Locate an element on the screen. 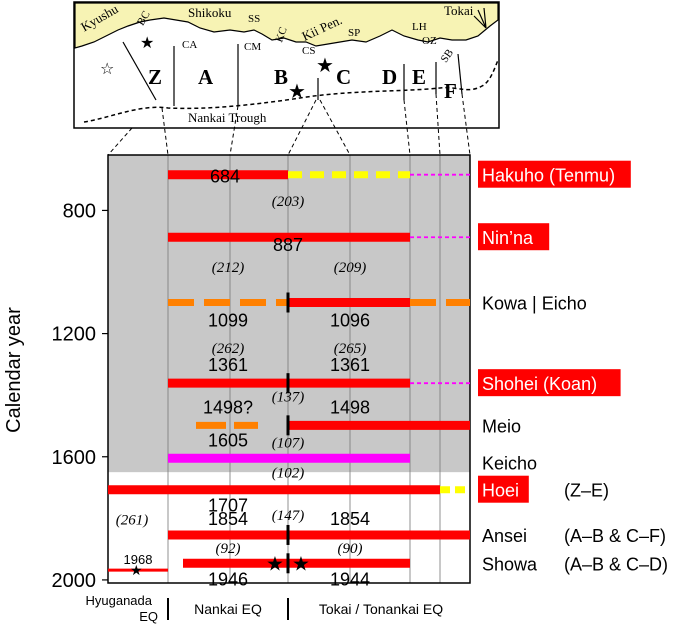 The width and height of the screenshot is (685, 626). y-tick-label: 2000 is located at coordinates (74, 581).